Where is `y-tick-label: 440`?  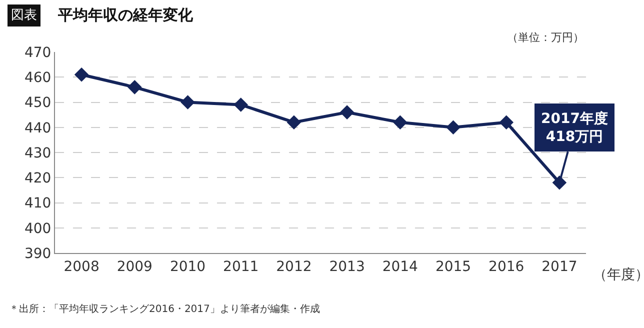
y-tick-label: 440 is located at coordinates (38, 128).